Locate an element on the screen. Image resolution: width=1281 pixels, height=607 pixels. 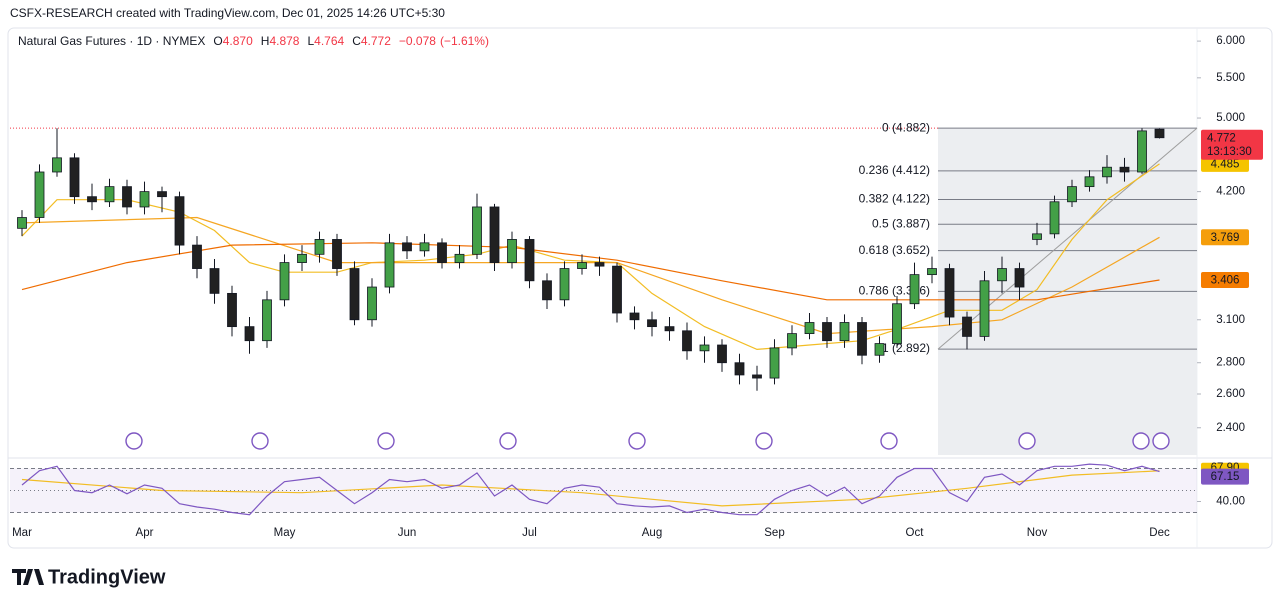
x-tick-label: Nov is located at coordinates (1037, 533).